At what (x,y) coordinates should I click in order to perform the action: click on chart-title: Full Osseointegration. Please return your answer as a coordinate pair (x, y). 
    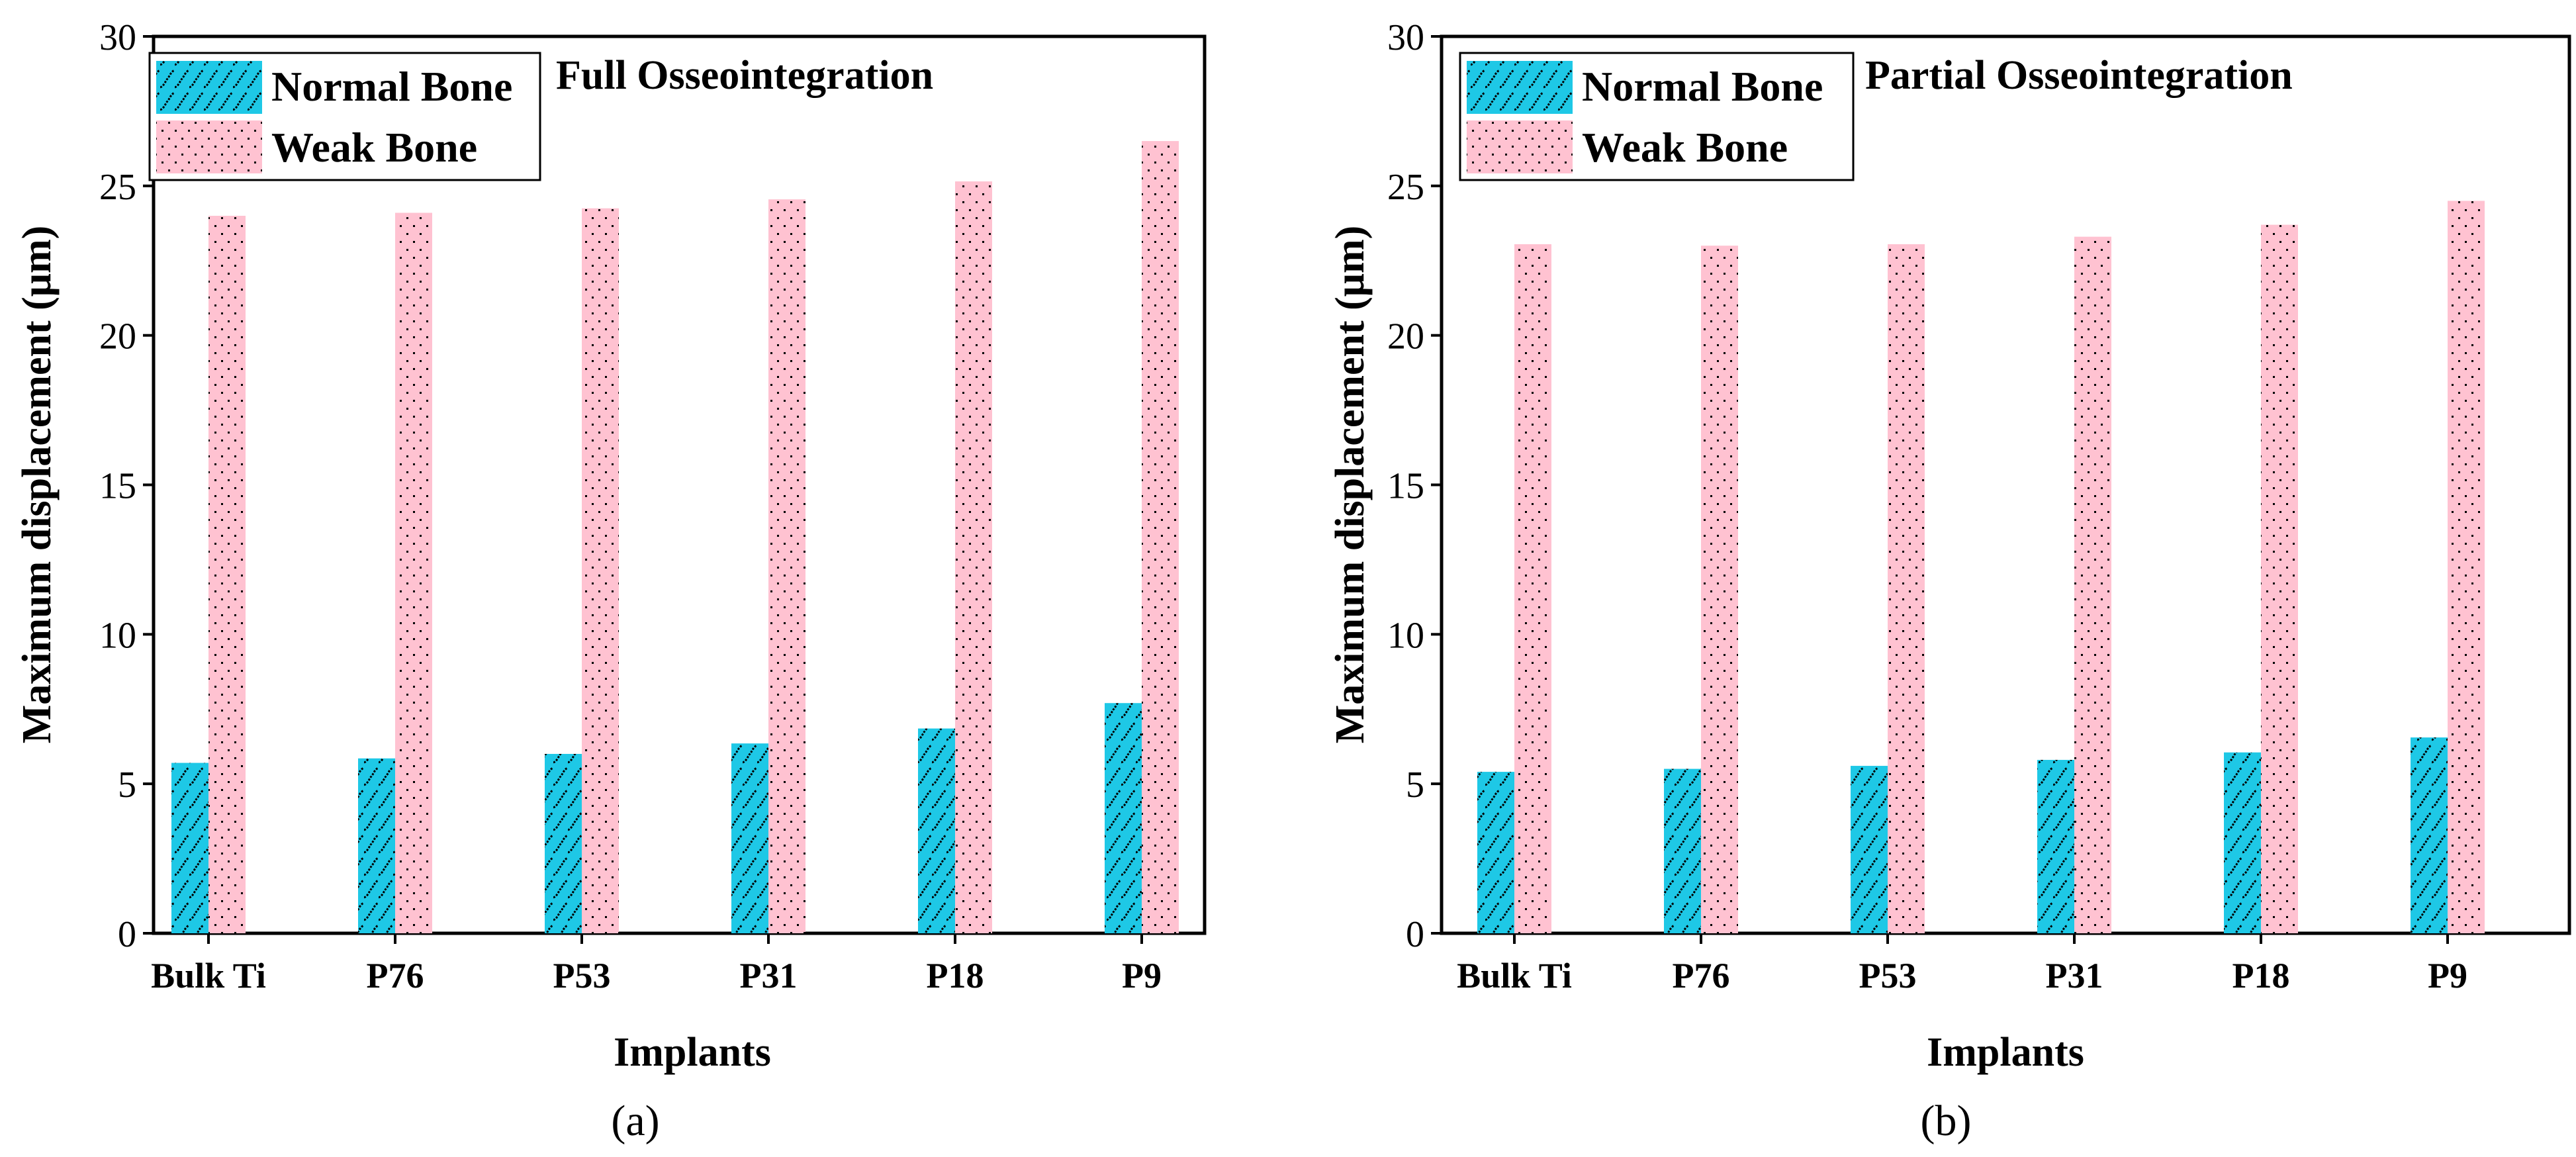
    Looking at the image, I should click on (744, 75).